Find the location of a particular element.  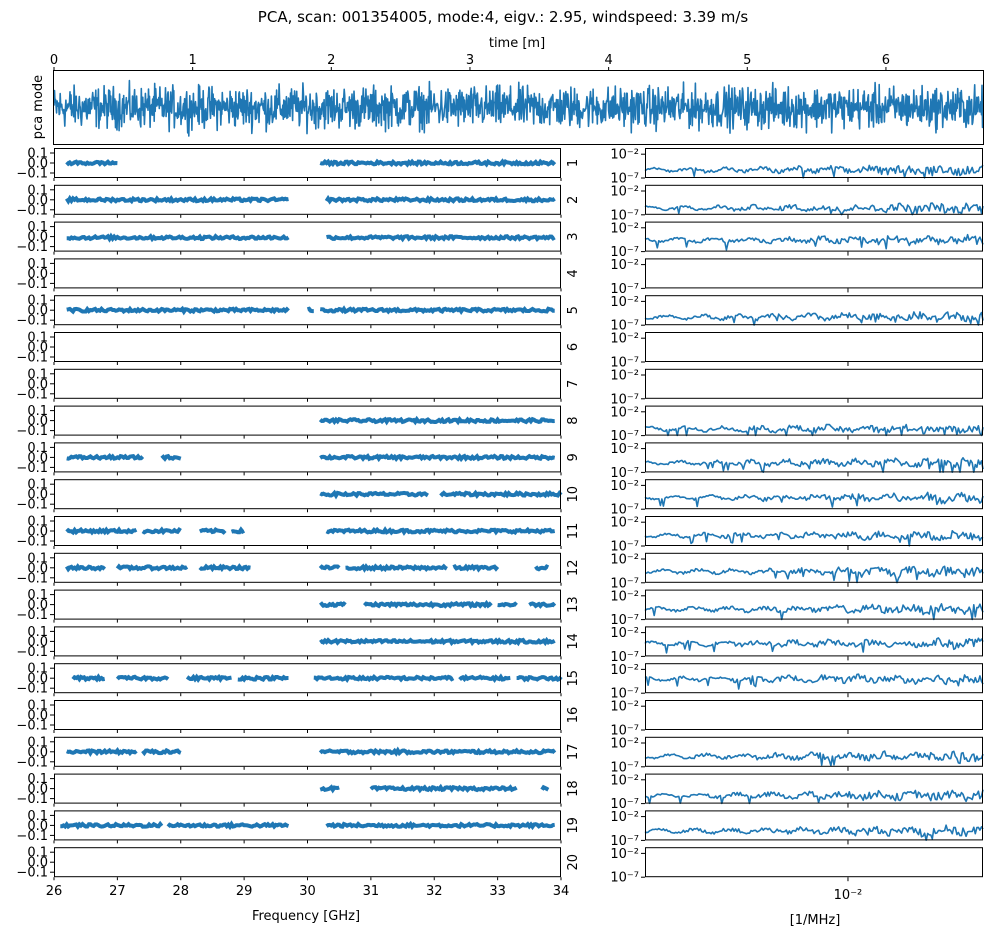

time-series-frame is located at coordinates (518, 107).